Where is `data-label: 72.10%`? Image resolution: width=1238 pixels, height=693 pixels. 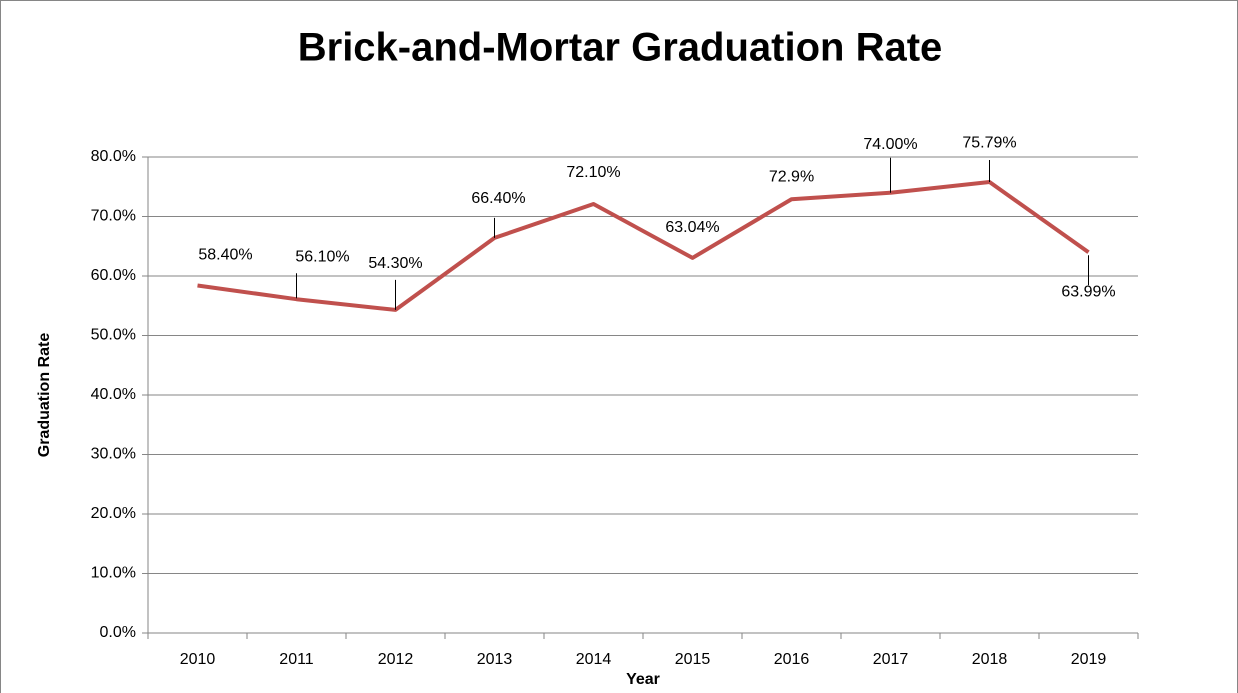
data-label: 72.10% is located at coordinates (593, 172).